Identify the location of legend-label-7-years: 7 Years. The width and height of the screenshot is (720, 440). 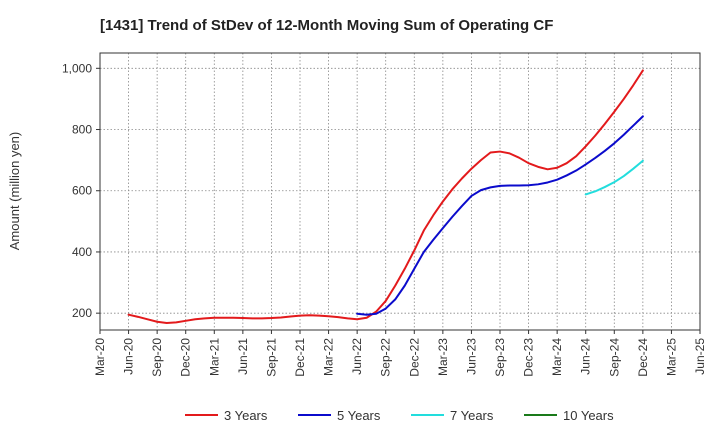
(472, 415).